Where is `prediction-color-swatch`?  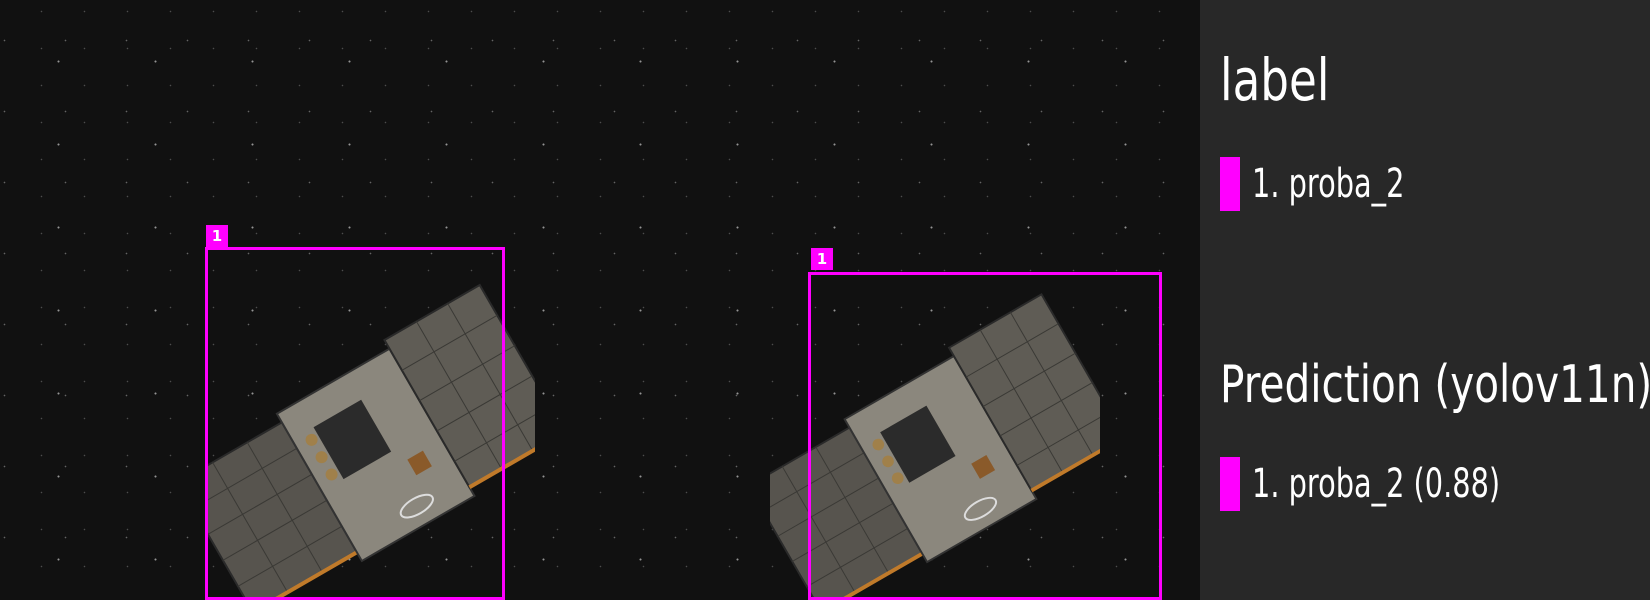 prediction-color-swatch is located at coordinates (1230, 484).